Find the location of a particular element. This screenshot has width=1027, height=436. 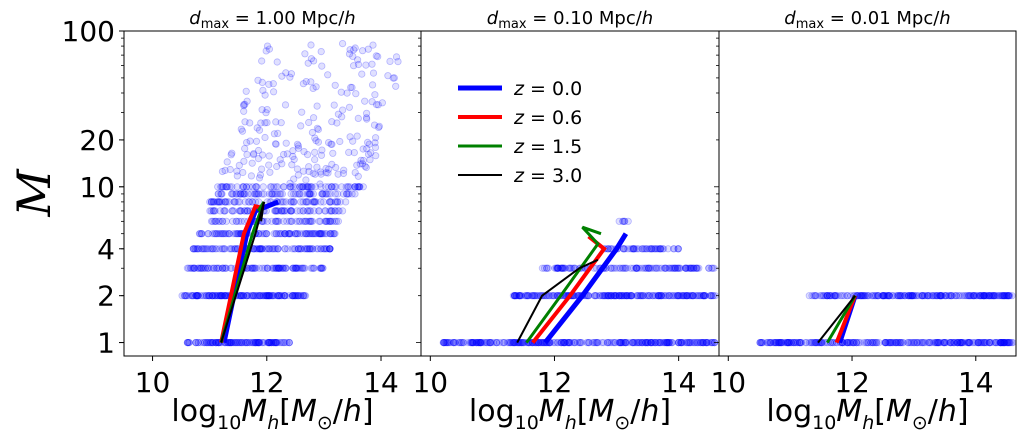

plot-area is located at coordinates (579, 282).